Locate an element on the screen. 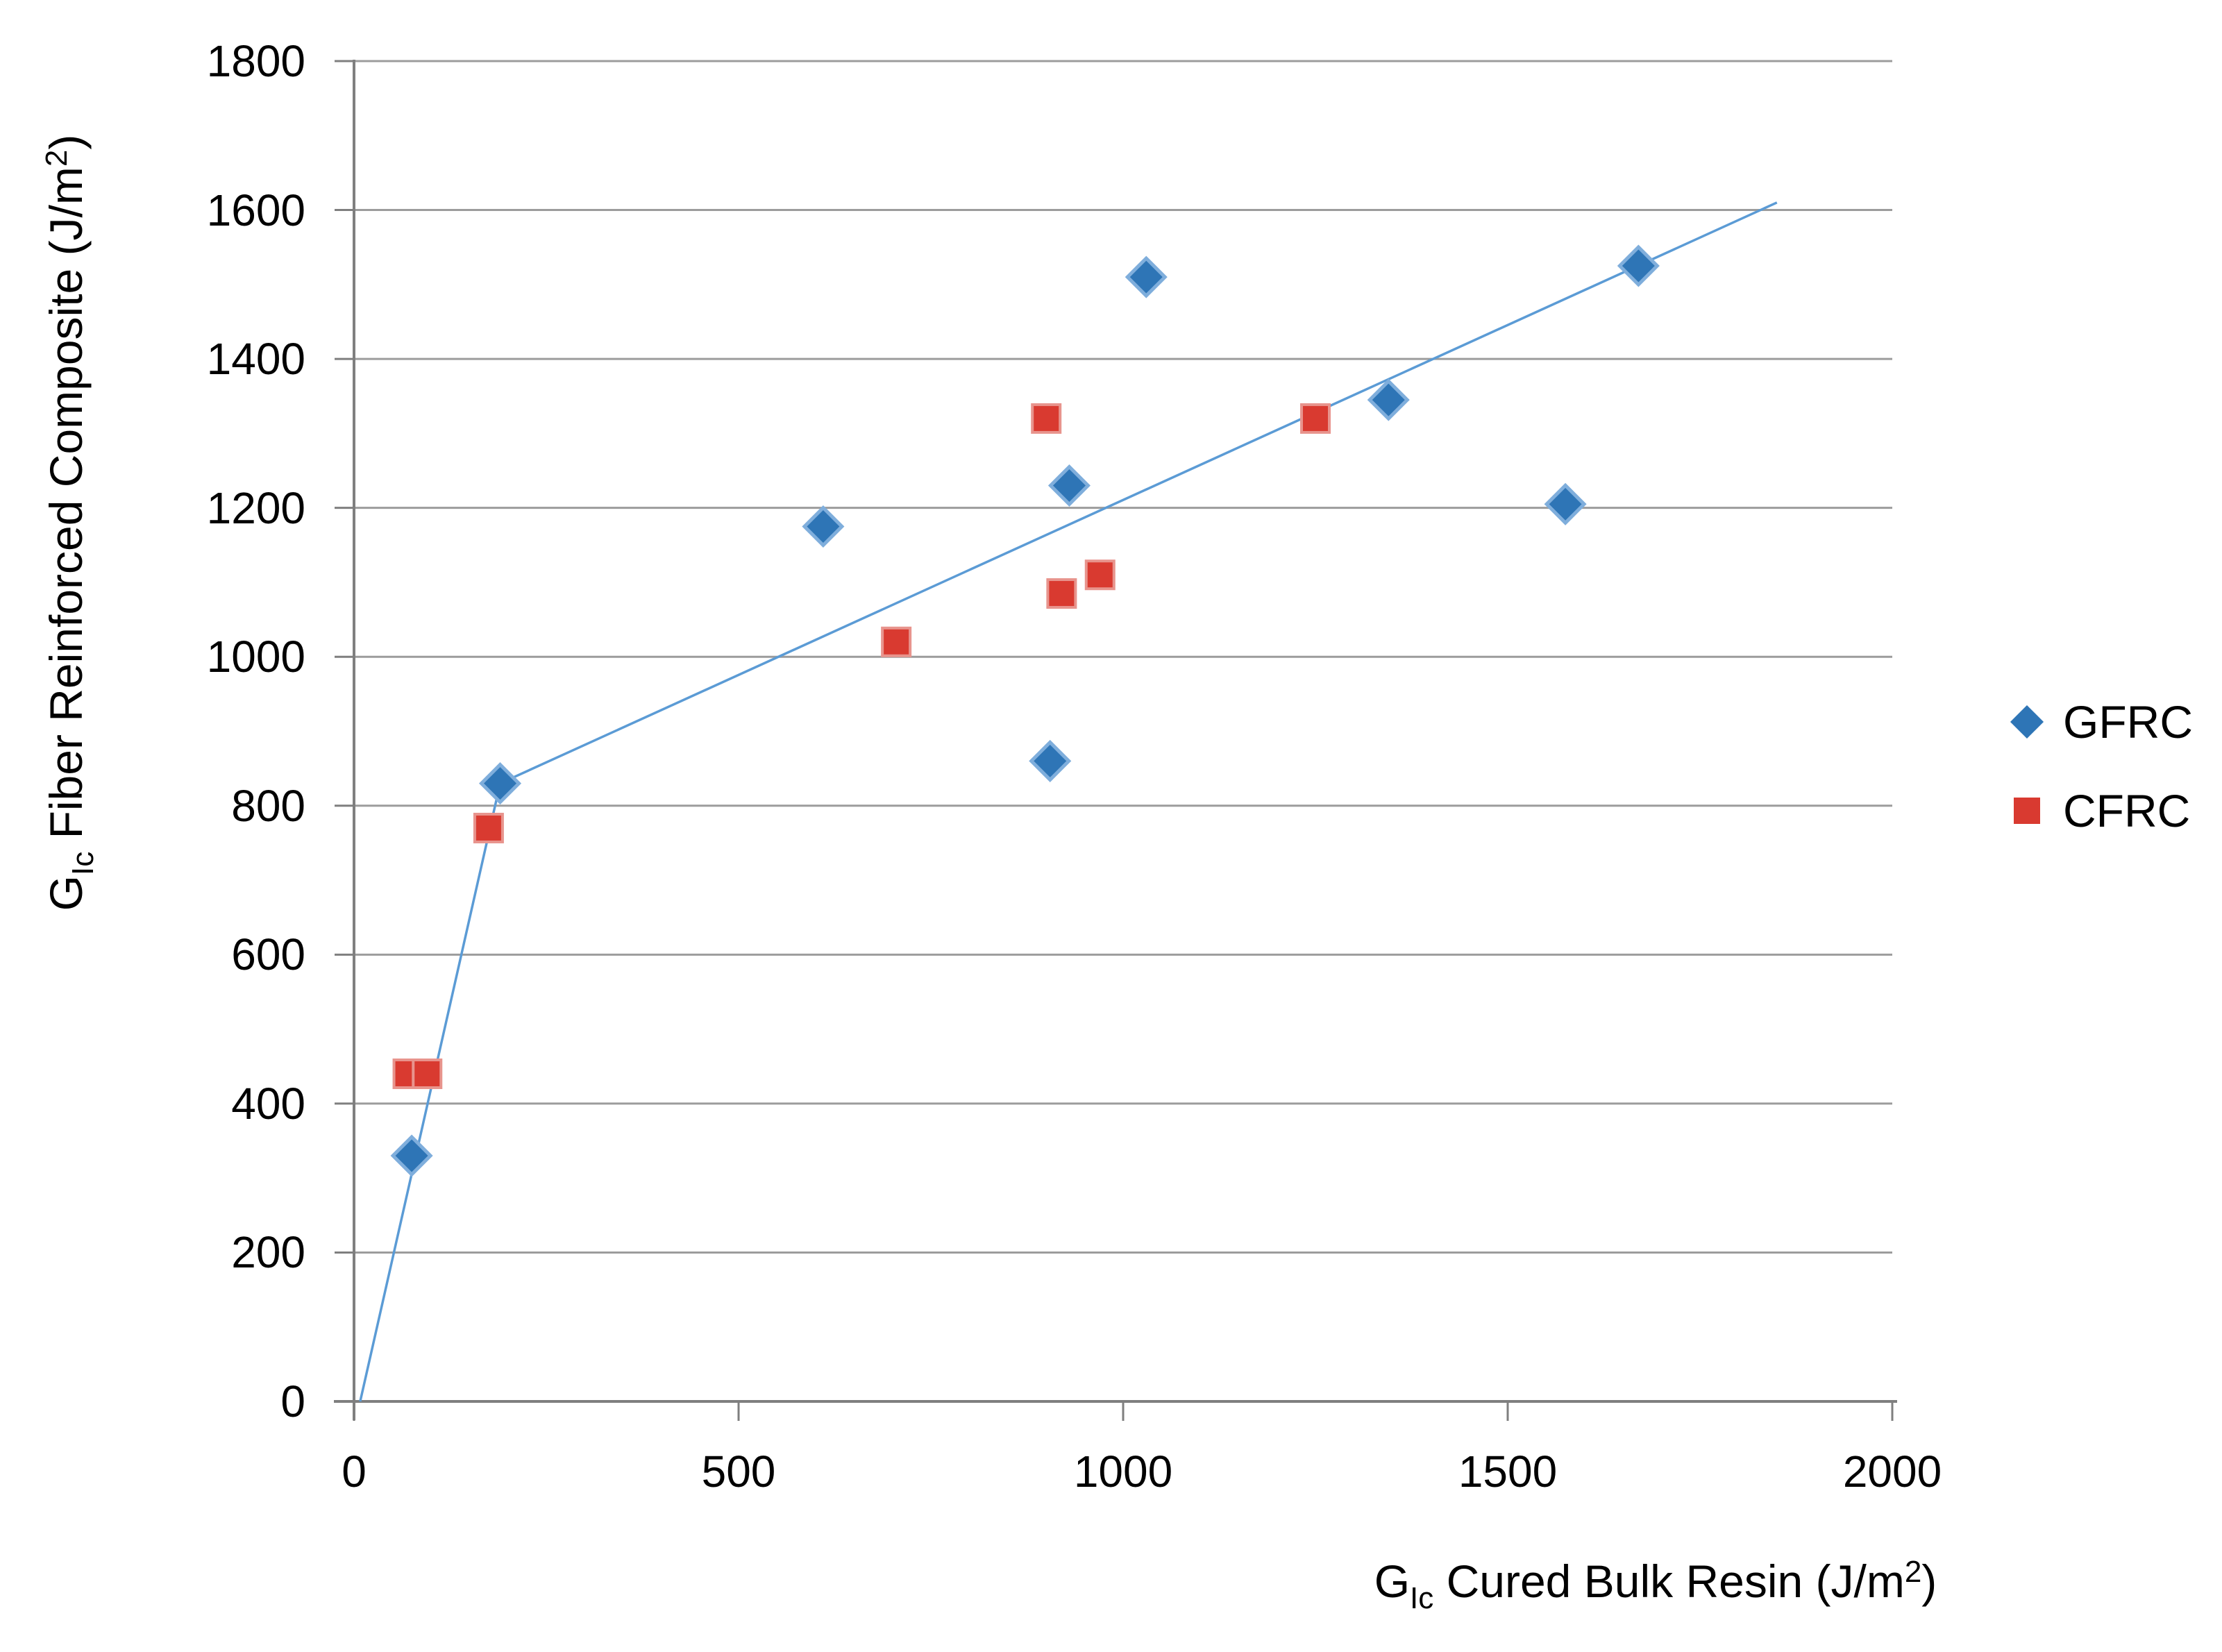 The image size is (2222, 1652). legend-item-gfrc: GFRC is located at coordinates (2096, 722).